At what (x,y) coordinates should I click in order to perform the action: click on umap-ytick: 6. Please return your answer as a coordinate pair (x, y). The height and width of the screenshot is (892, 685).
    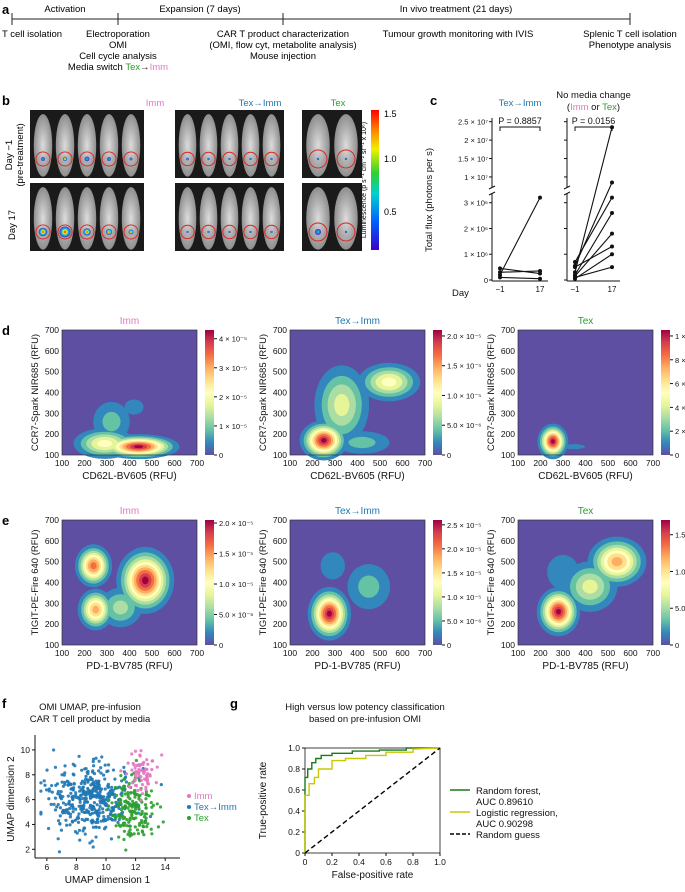
    Looking at the image, I should click on (27, 800).